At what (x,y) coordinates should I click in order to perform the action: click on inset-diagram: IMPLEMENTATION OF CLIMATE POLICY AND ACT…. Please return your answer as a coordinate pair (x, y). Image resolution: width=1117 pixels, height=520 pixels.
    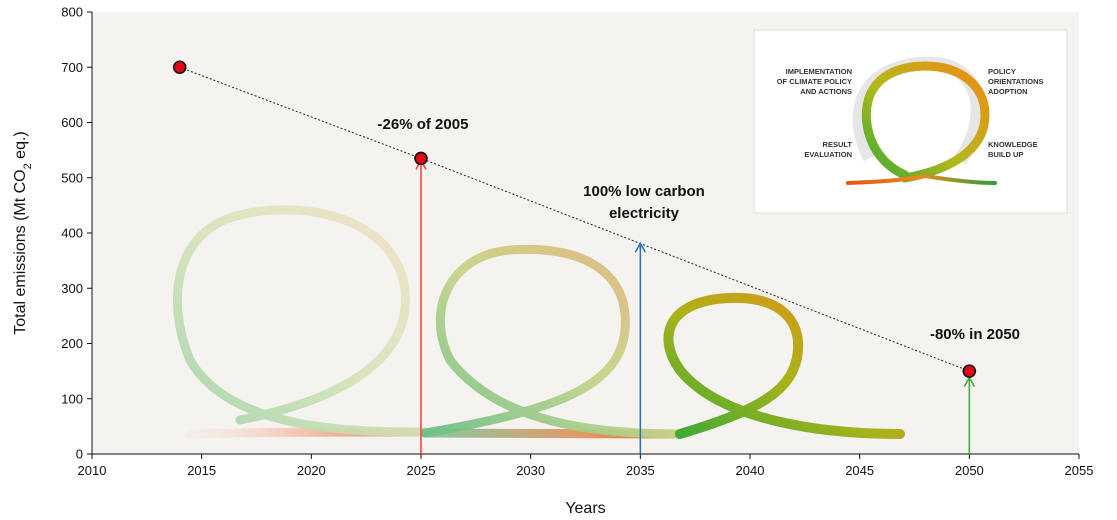
    Looking at the image, I should click on (910, 121).